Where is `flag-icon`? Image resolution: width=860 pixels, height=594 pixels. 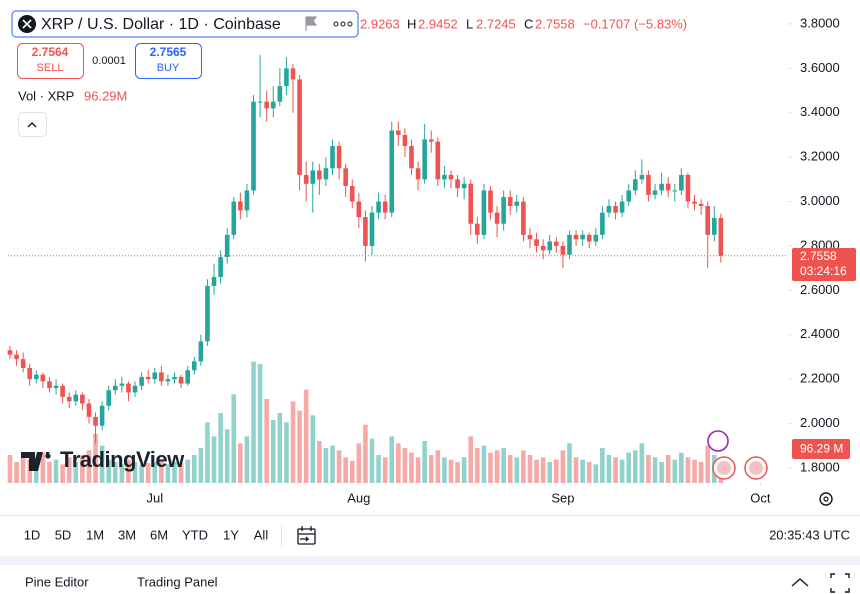
flag-icon is located at coordinates (311, 23).